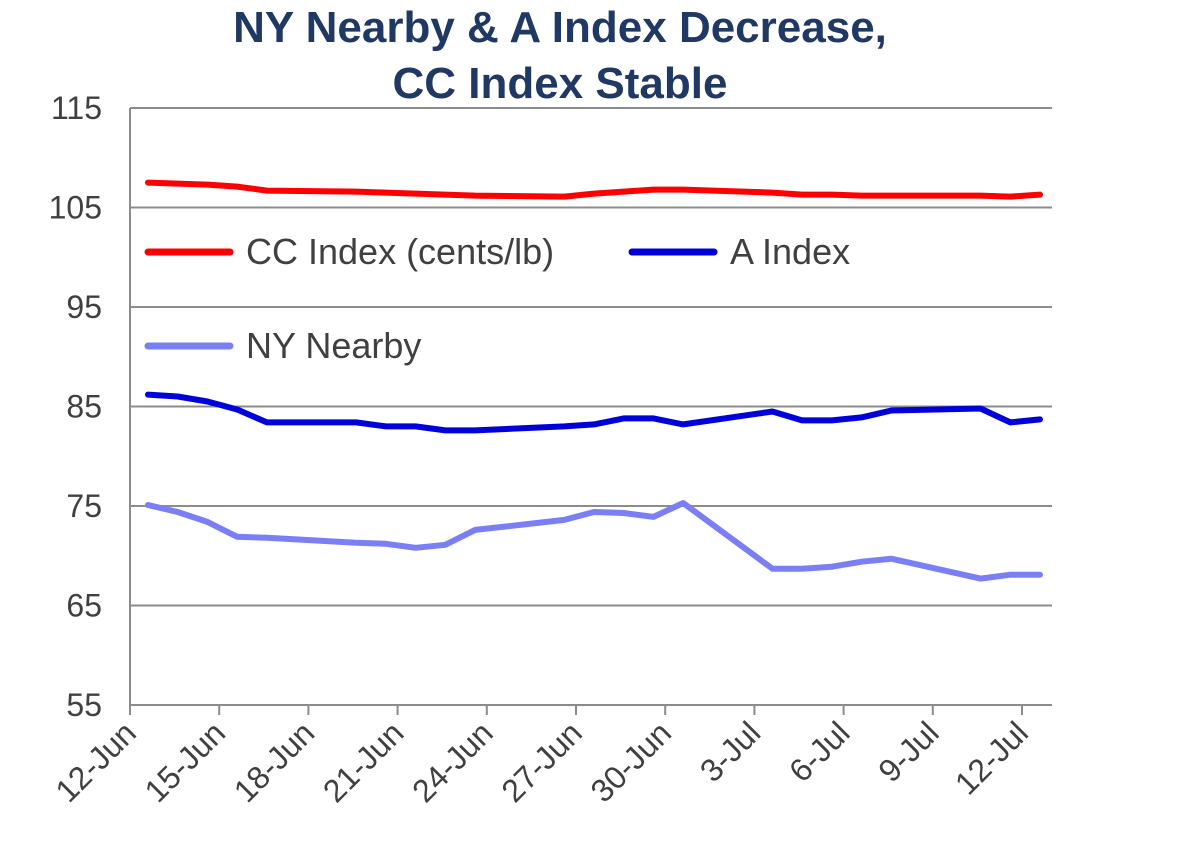 This screenshot has width=1198, height=841. Describe the element at coordinates (631, 761) in the screenshot. I see `x-tick-label: 30-Jun` at that location.